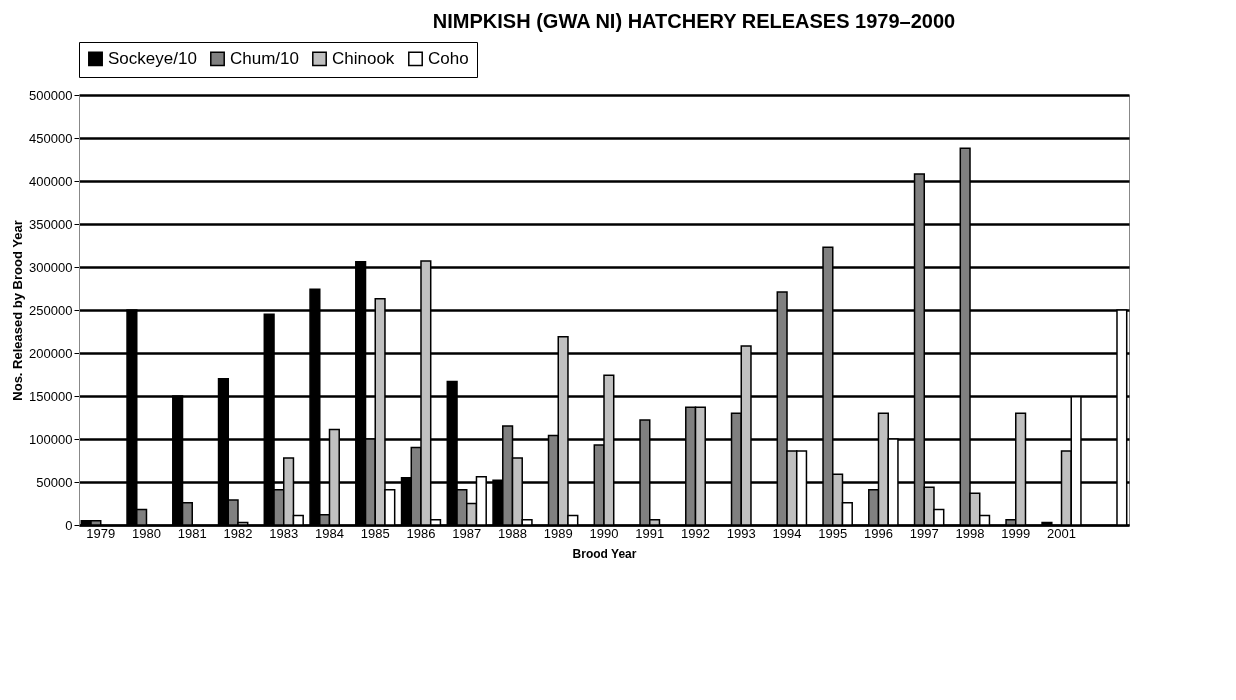 The image size is (1236, 700). Describe the element at coordinates (51, 95) in the screenshot. I see `y-tick-label: 500000` at that location.